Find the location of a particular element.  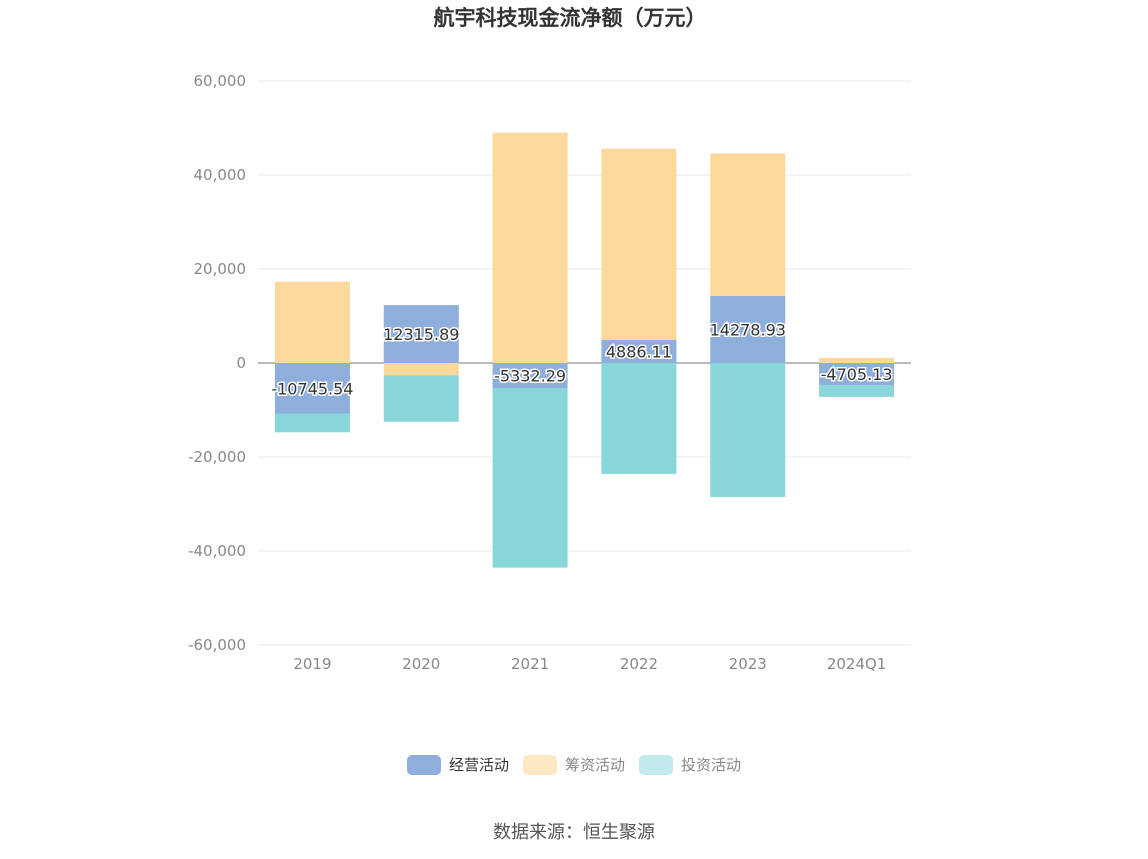

bar-1-2020 is located at coordinates (421, 369).